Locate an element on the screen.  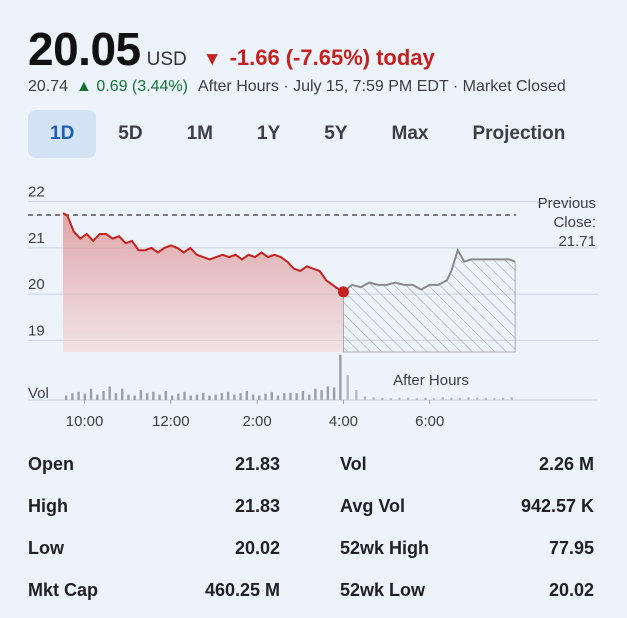
change-period: today is located at coordinates (405, 57).